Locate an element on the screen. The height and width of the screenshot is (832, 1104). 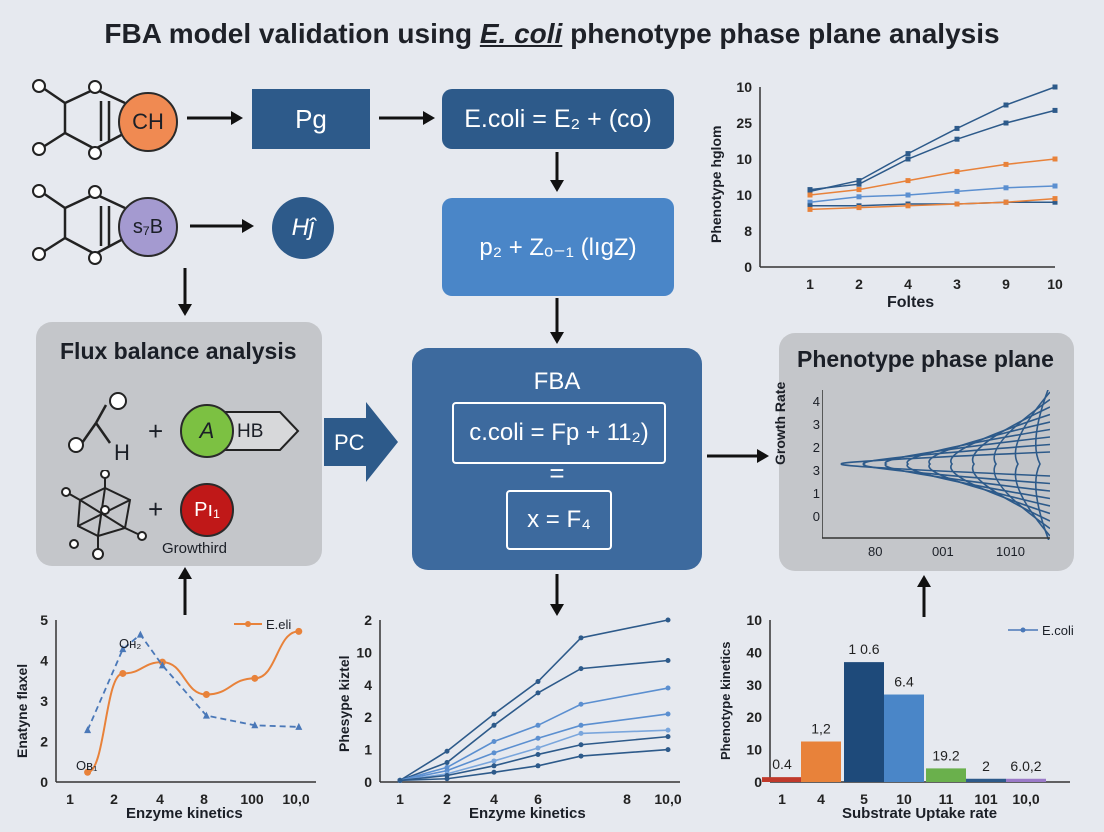
chart4-ytick: 20 is located at coordinates (754, 717).